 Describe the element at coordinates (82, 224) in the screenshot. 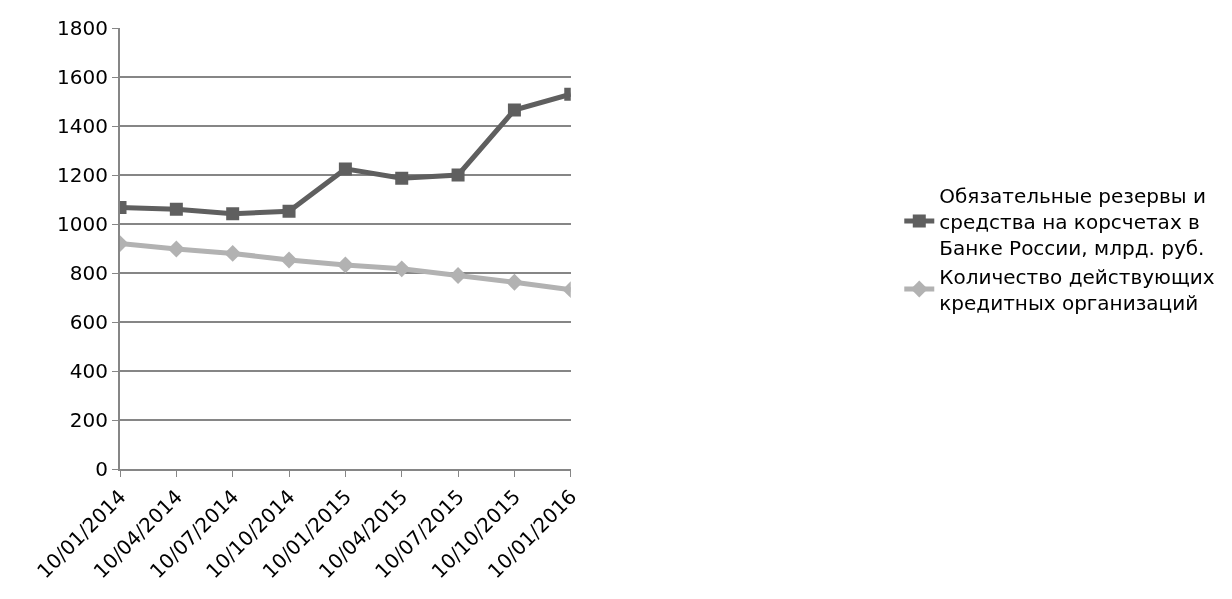

I see `y-tick-label: 1000` at that location.